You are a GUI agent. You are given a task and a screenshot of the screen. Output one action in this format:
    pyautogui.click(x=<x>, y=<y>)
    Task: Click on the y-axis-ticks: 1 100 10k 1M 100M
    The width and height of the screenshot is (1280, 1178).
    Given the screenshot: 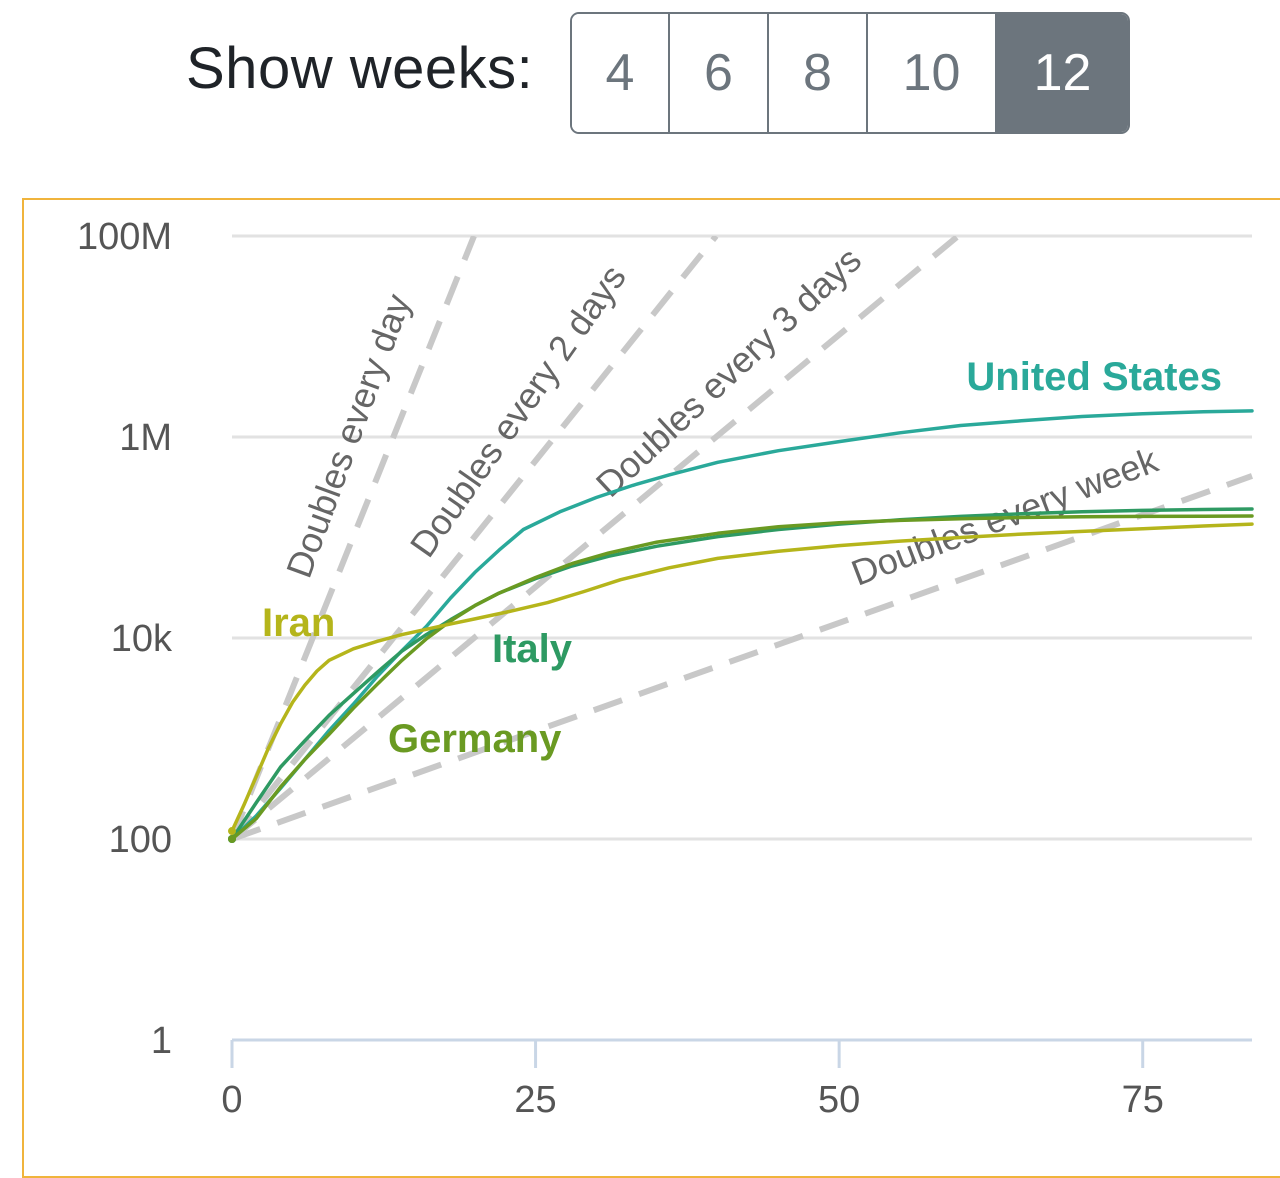 What is the action you would take?
    pyautogui.click(x=125, y=639)
    